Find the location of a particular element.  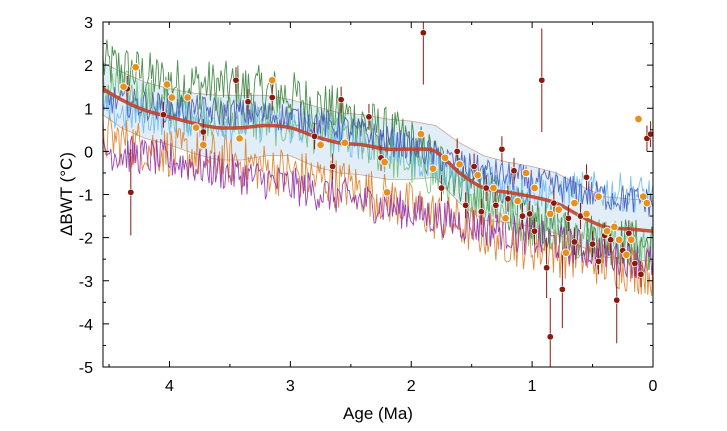

y-tick-label: -2 is located at coordinates (86, 239).